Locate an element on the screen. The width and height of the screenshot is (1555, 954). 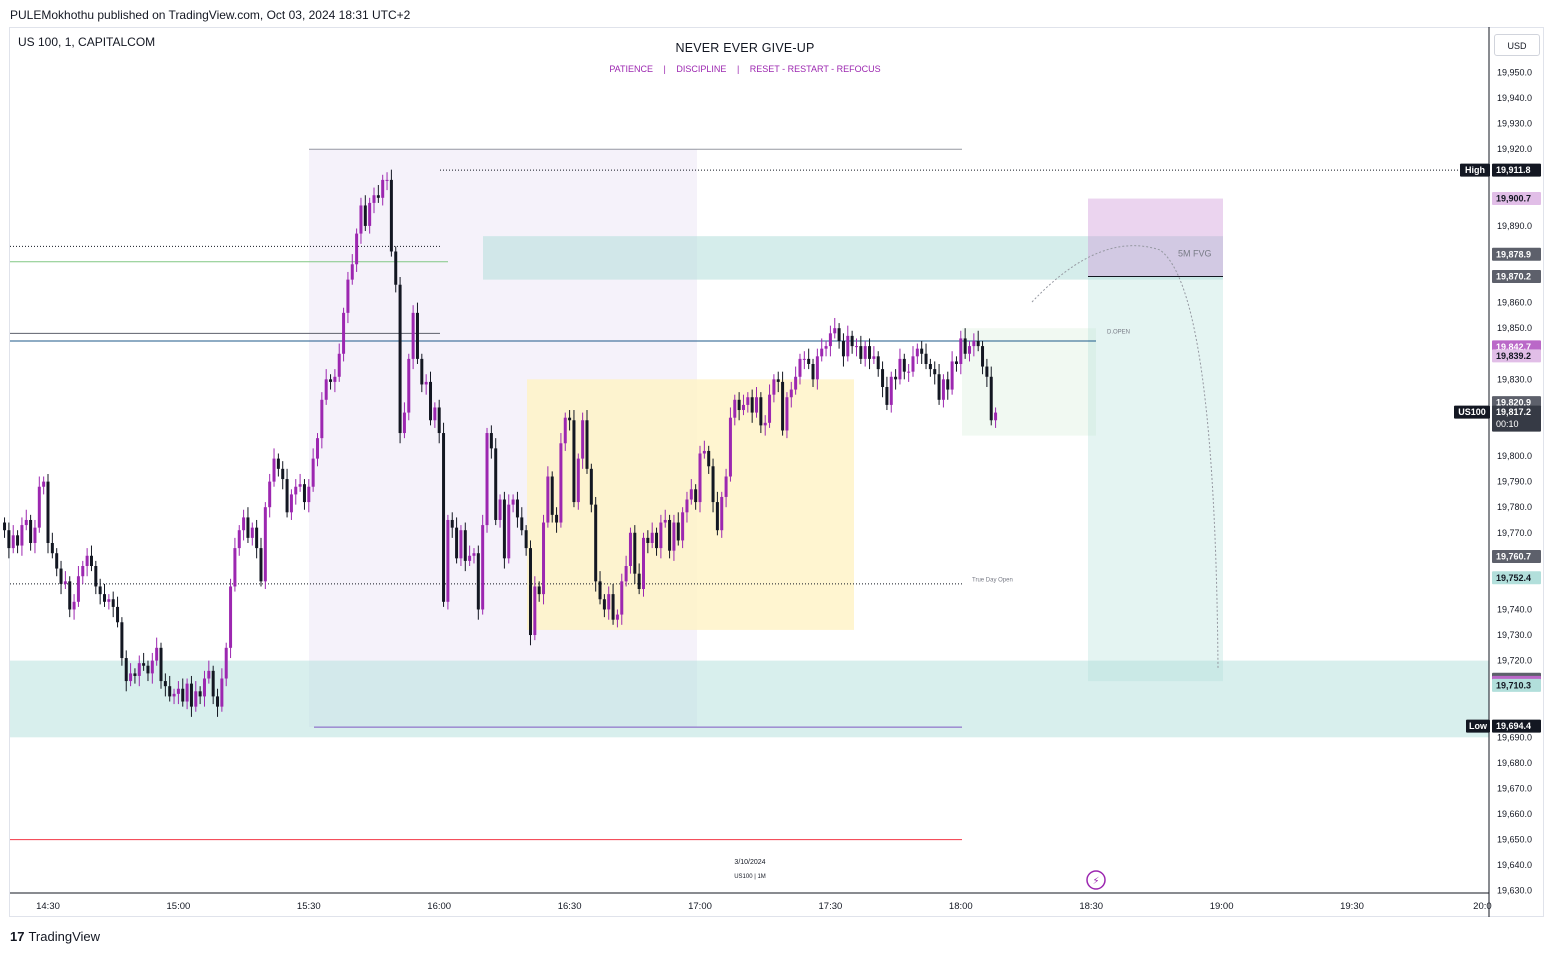
subtitle-patience: PATIENCE is located at coordinates (631, 69).